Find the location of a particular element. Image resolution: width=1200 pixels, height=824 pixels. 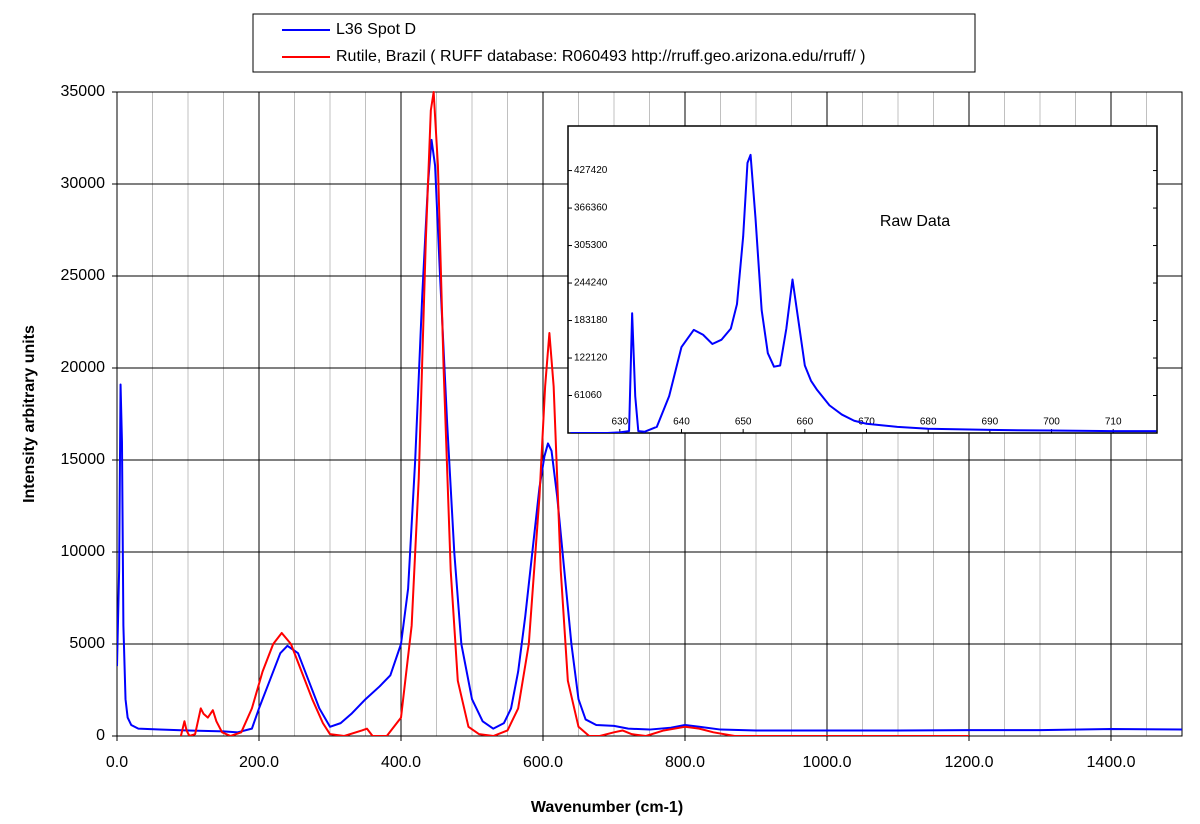

y-tick-label: 20000 is located at coordinates (83, 367).